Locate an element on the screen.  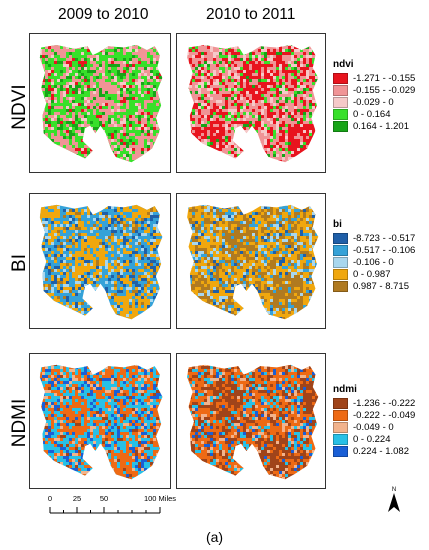
legend-label: 0 - 0.164 is located at coordinates (372, 114).